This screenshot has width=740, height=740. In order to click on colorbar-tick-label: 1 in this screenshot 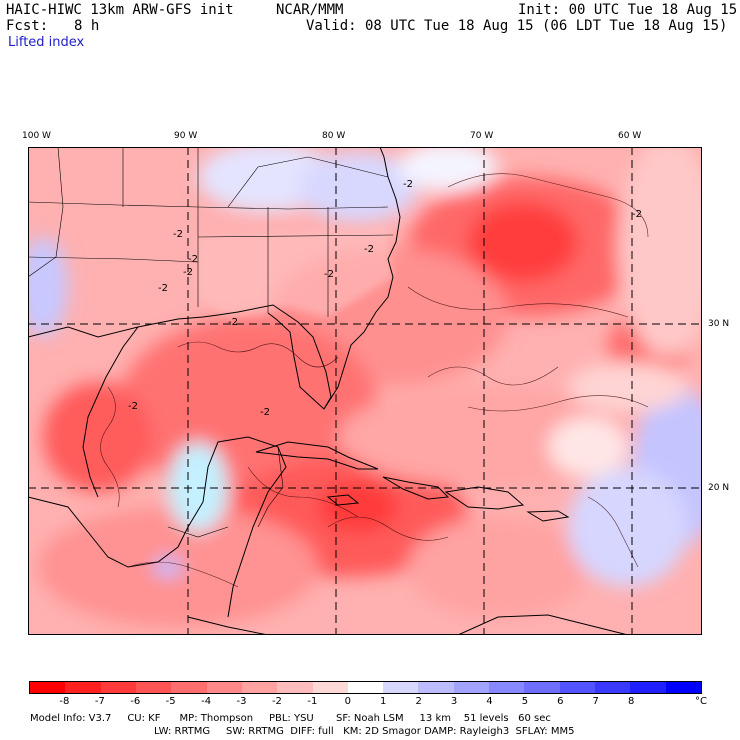, I will do `click(383, 701)`.